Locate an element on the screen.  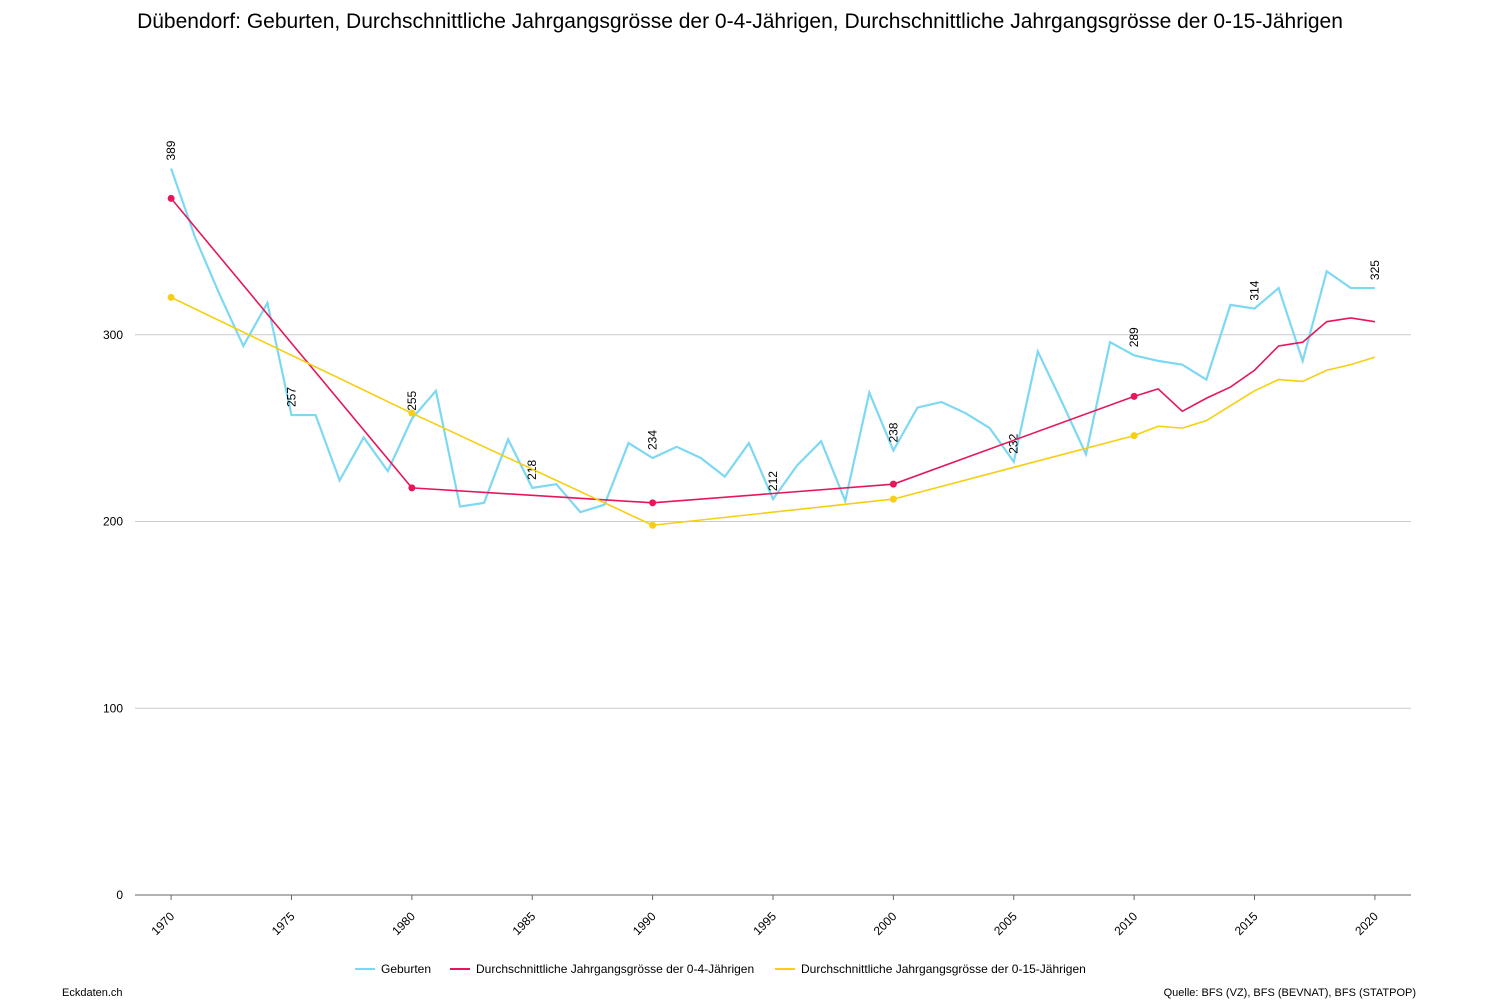
x-tick-label: 1980 is located at coordinates (403, 923).